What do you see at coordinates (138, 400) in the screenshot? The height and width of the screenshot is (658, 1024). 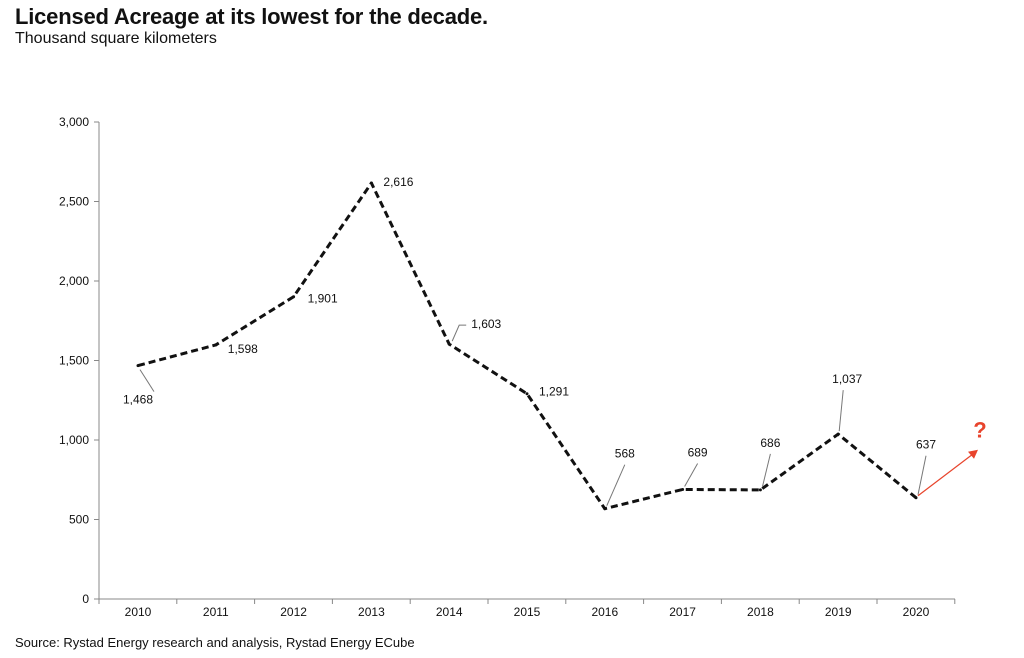 I see `data-label: 1,468` at bounding box center [138, 400].